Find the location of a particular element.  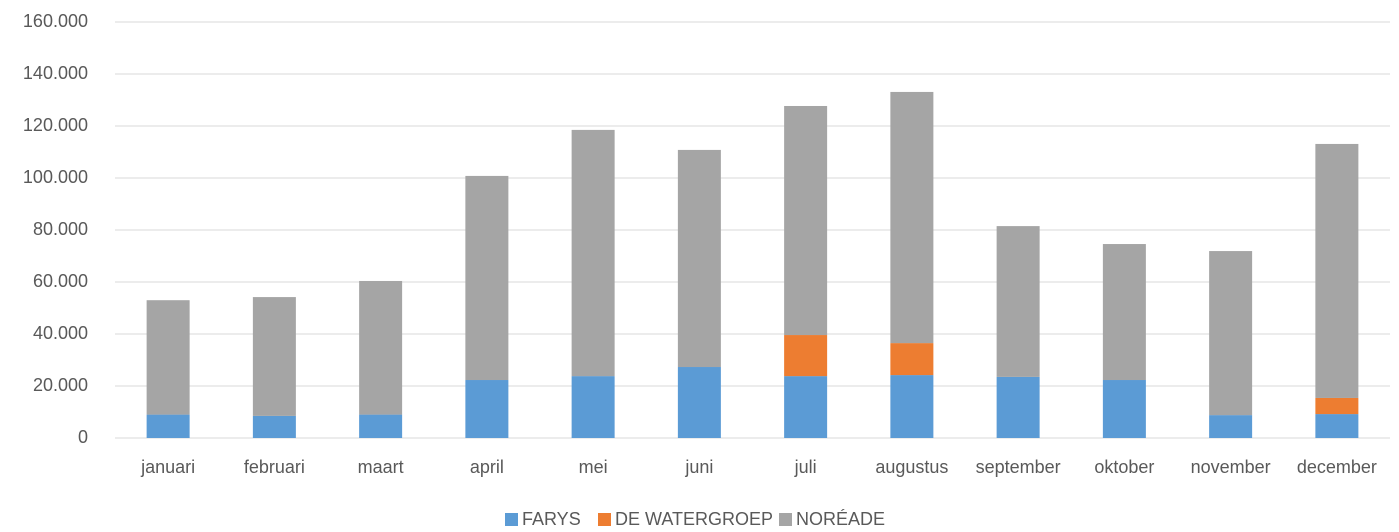

x-tick-label: maart is located at coordinates (381, 467).